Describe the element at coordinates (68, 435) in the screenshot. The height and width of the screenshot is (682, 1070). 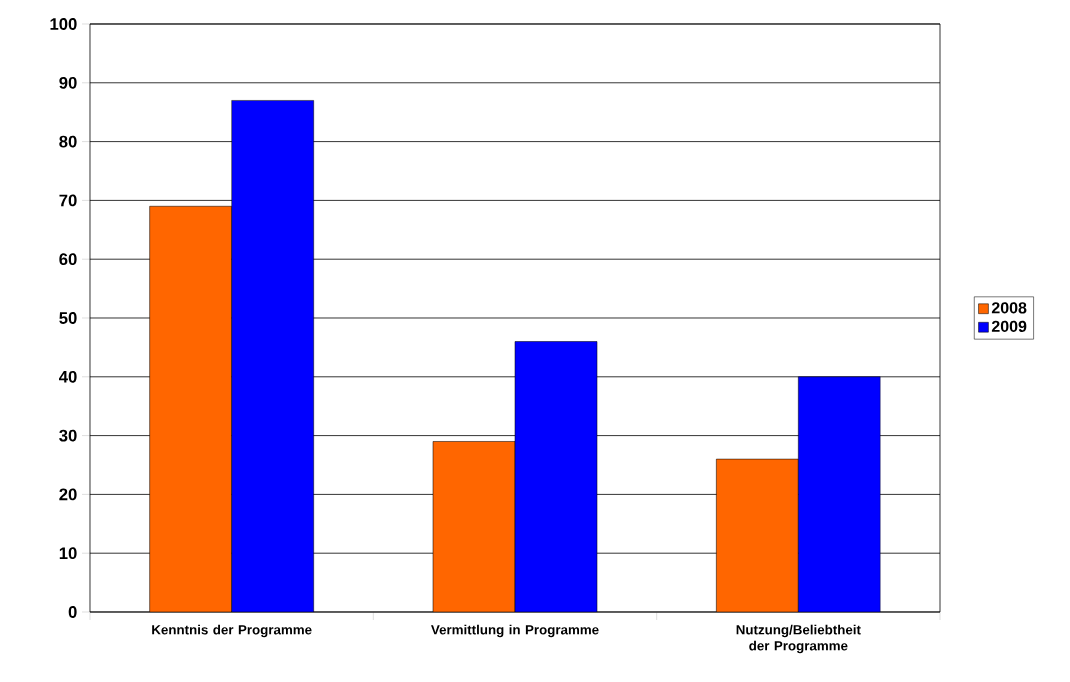
I see `y-tick-label: 30` at that location.